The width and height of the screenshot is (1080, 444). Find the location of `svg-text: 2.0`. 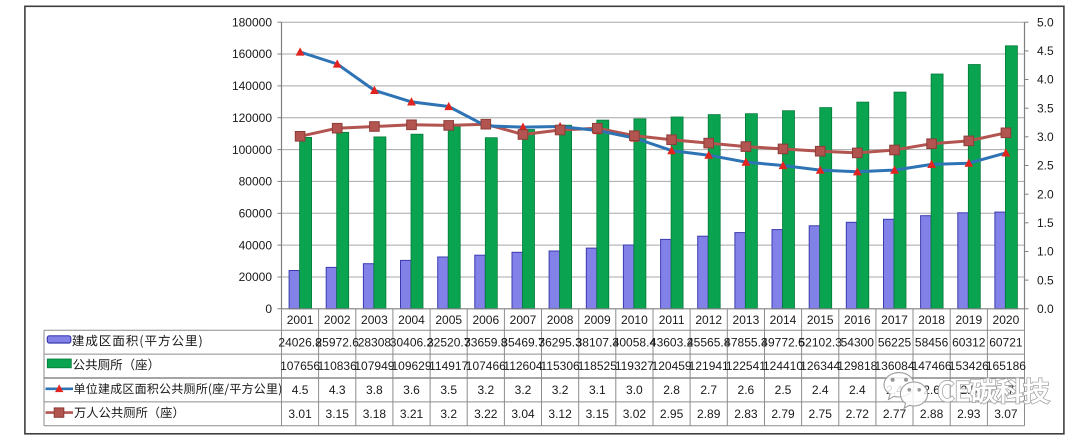

svg-text: 2.0 is located at coordinates (1045, 194).